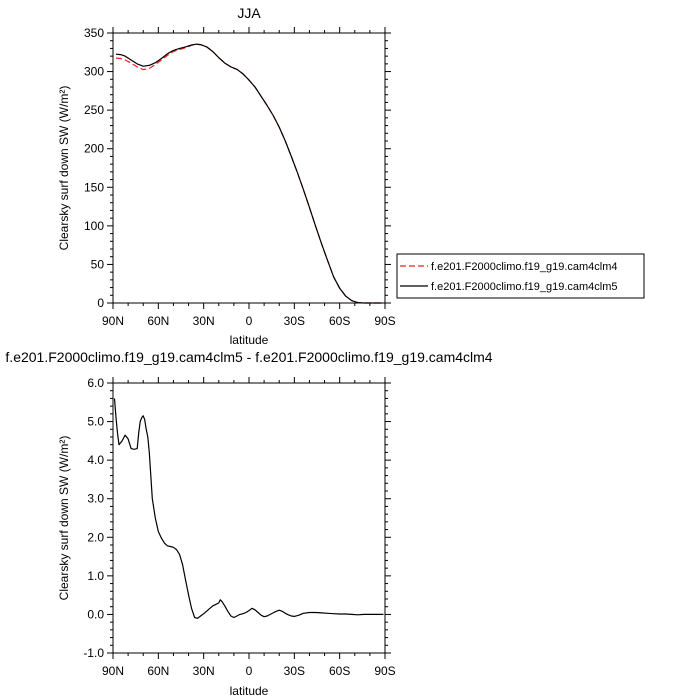  Describe the element at coordinates (95, 383) in the screenshot. I see `y-tick-label: 6.0` at that location.